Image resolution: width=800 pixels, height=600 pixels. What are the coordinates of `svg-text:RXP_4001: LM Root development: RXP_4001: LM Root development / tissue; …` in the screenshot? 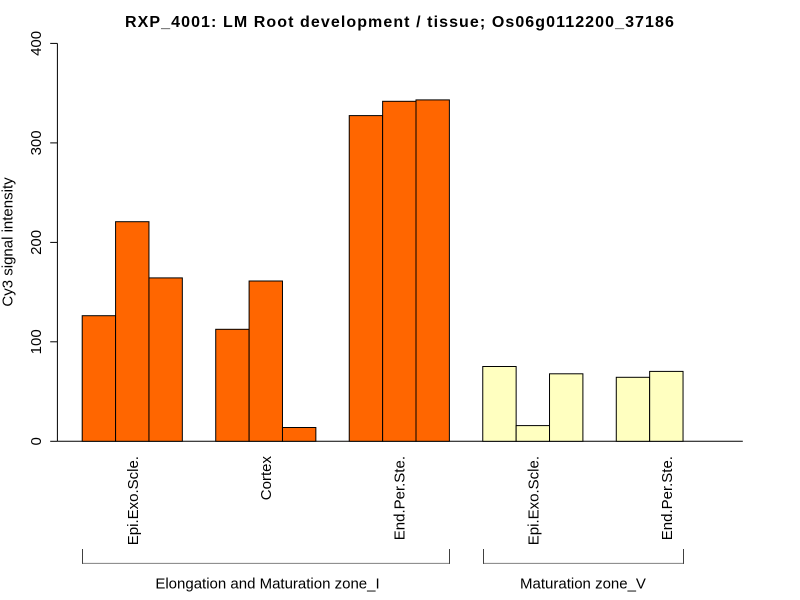 It's located at (400, 22).